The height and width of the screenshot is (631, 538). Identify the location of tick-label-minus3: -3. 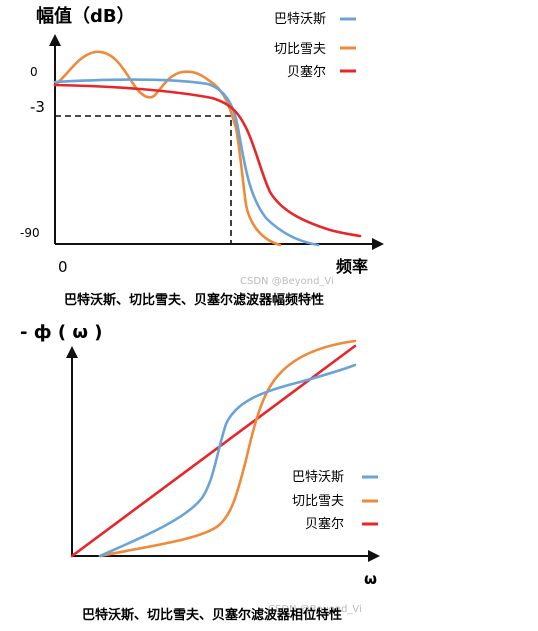
(37, 107).